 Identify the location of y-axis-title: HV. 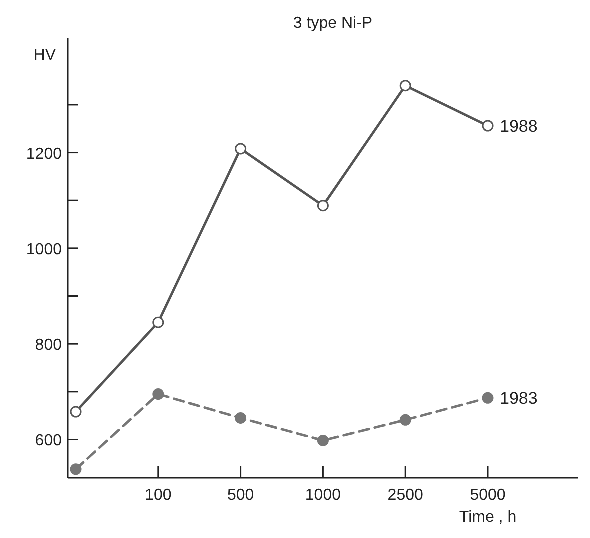
(45, 55).